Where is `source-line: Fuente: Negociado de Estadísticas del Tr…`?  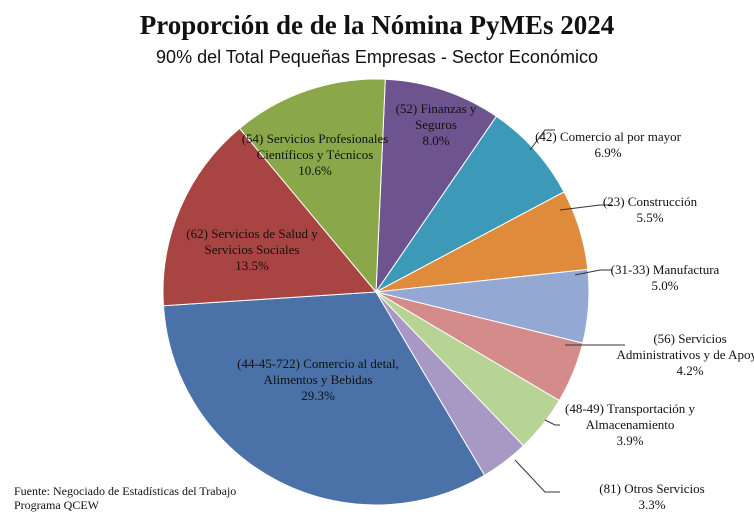
source-line: Fuente: Negociado de Estadísticas del Tr… is located at coordinates (125, 491).